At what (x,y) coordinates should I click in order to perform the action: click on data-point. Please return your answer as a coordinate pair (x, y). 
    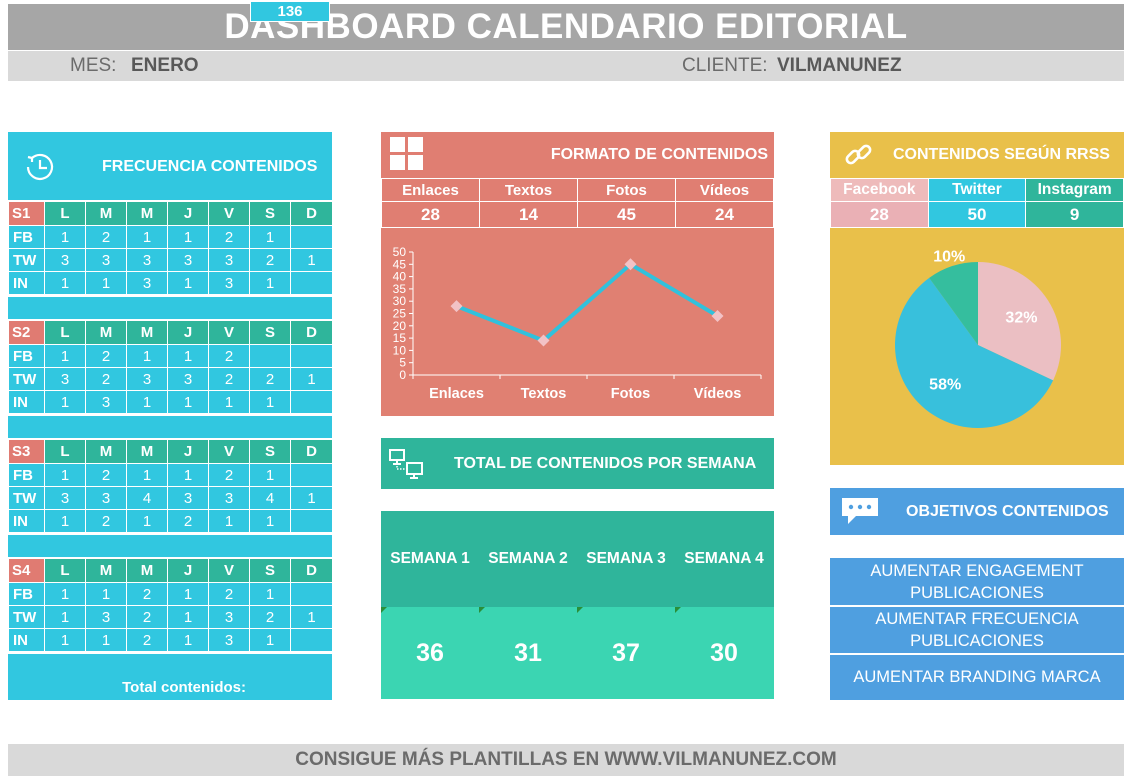
    Looking at the image, I should click on (456, 306).